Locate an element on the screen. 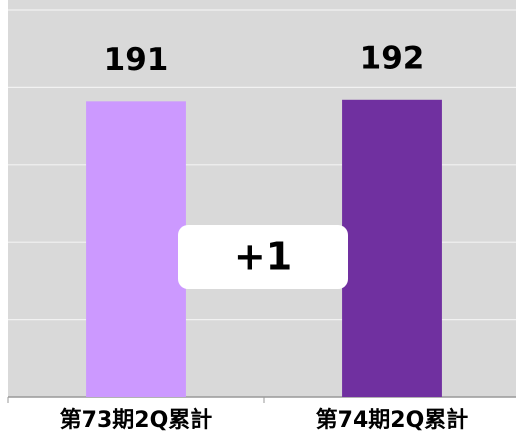 Image resolution: width=516 pixels, height=442 pixels. x-tick-label: 第73期2Q累計 is located at coordinates (136, 420).